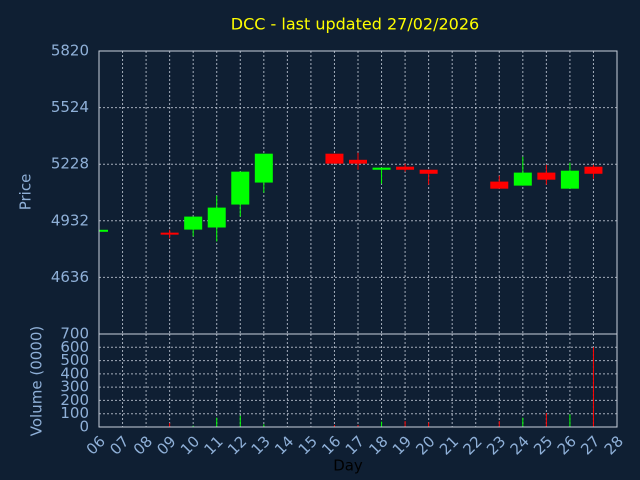 Image resolution: width=640 pixels, height=480 pixels. I want to click on y-axis-label: Price, so click(26, 192).